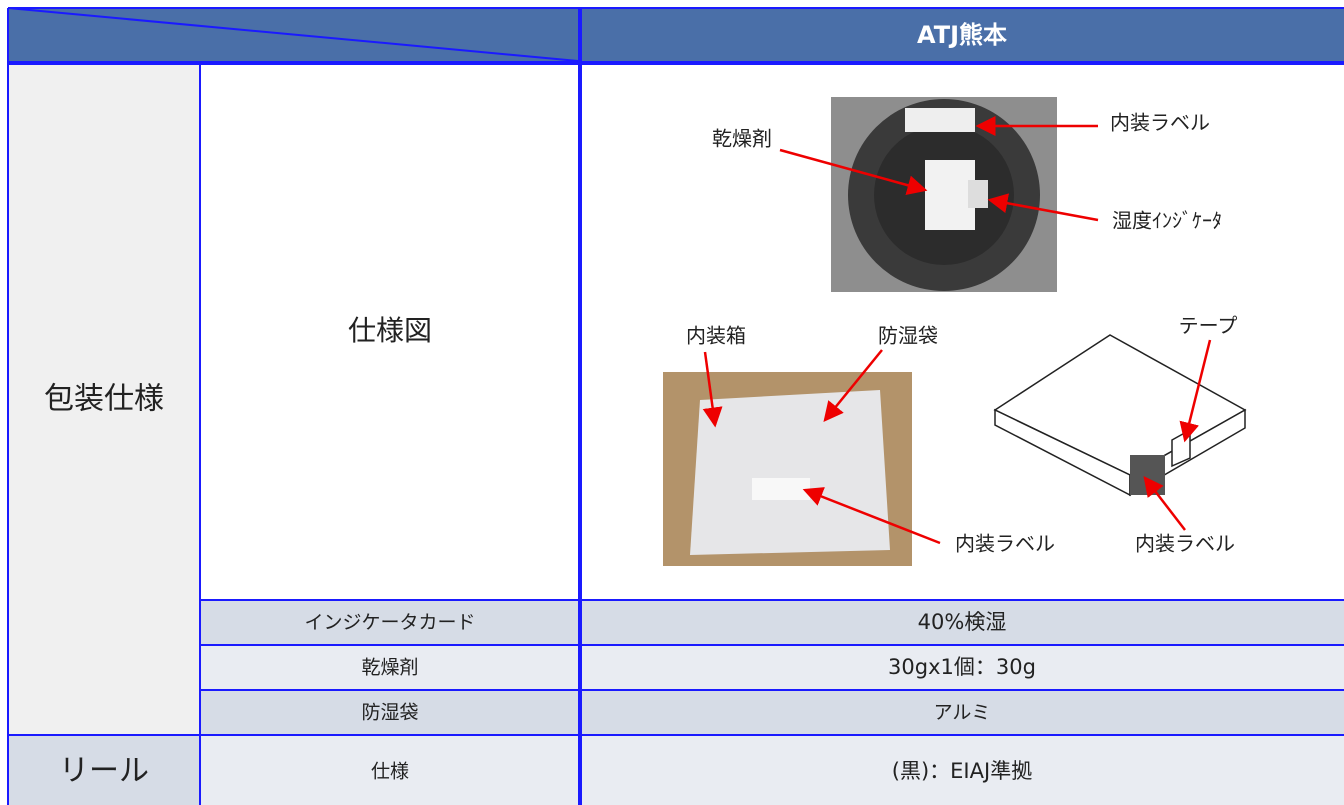  I want to click on row-value: アルミ, so click(962, 713).